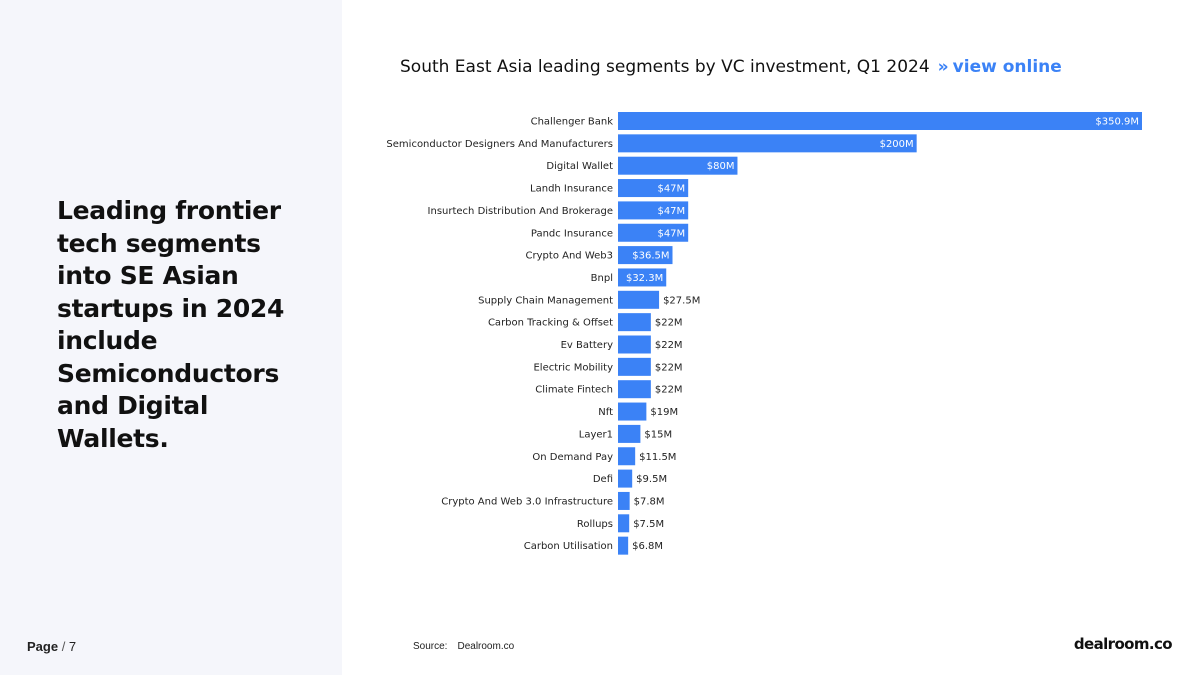 The width and height of the screenshot is (1200, 675). I want to click on value-label: $19M, so click(664, 412).